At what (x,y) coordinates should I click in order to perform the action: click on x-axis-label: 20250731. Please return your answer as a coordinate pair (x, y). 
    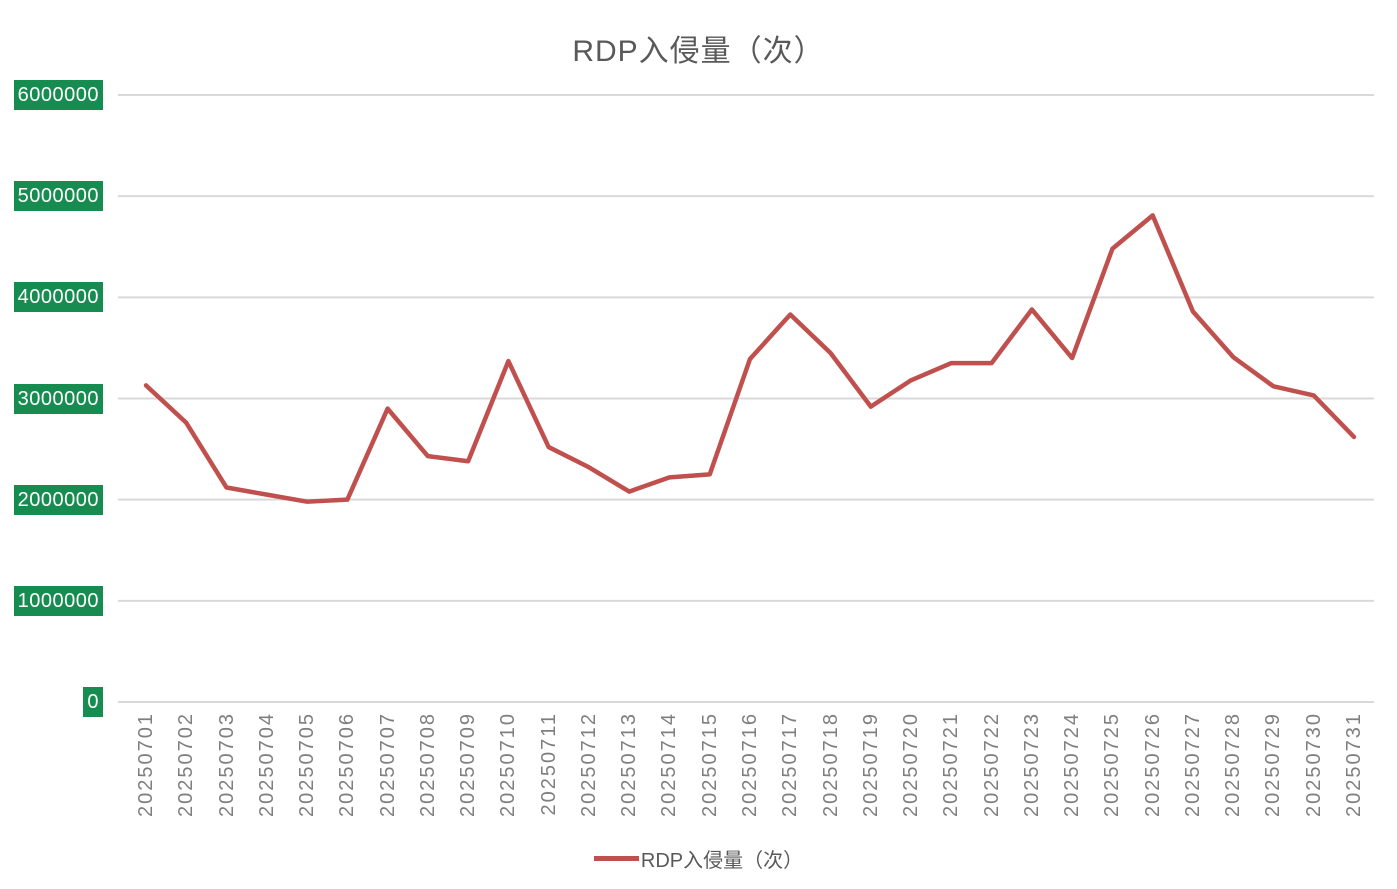
    Looking at the image, I should click on (1354, 764).